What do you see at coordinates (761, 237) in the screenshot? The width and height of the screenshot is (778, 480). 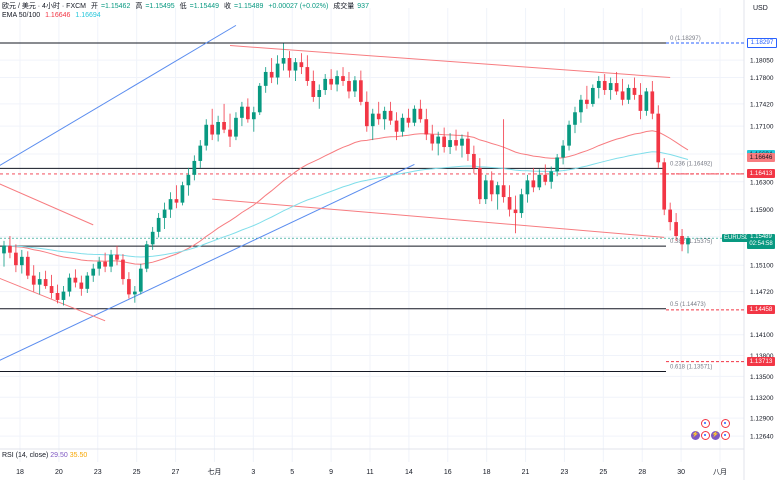 I see `last-price-value: 1.15489` at bounding box center [761, 237].